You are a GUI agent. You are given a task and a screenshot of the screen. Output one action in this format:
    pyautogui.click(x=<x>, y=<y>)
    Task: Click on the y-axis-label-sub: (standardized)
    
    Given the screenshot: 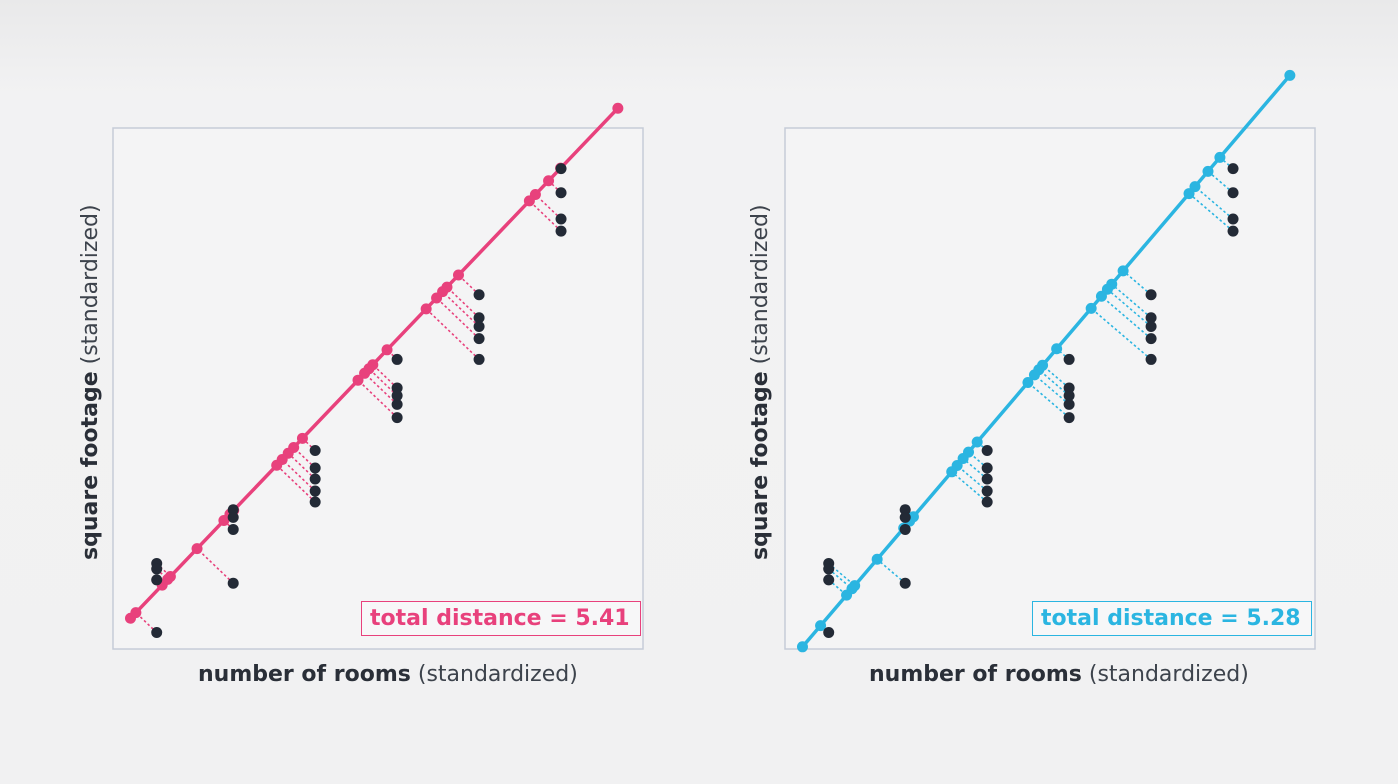 What is the action you would take?
    pyautogui.click(x=760, y=284)
    